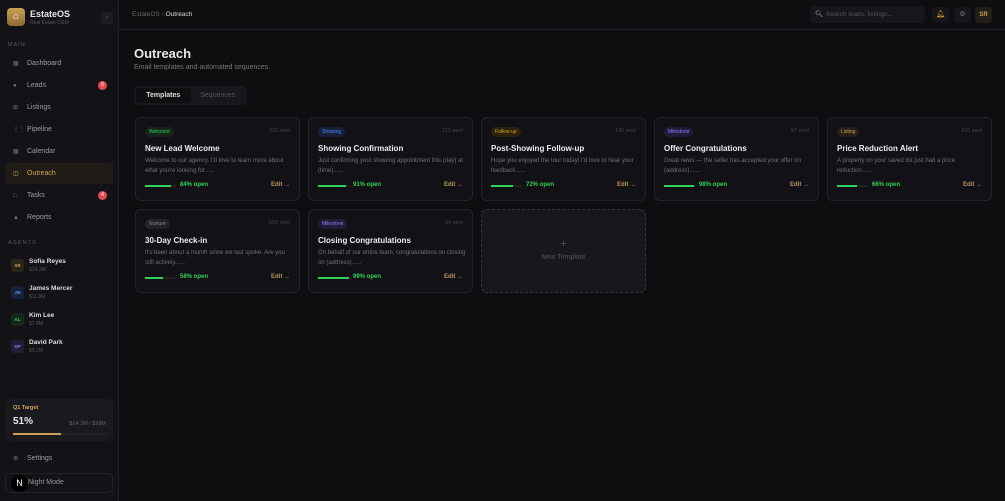 Image resolution: width=1005 pixels, height=501 pixels. Describe the element at coordinates (59, 173) in the screenshot. I see `sidebar-item-outreach: ◫ Outreach` at that location.